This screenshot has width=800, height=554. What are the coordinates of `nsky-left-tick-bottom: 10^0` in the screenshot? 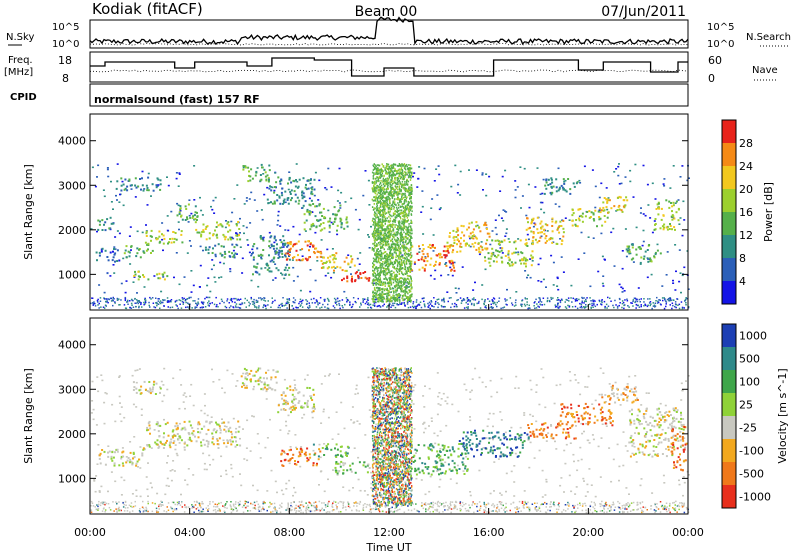 It's located at (65, 44).